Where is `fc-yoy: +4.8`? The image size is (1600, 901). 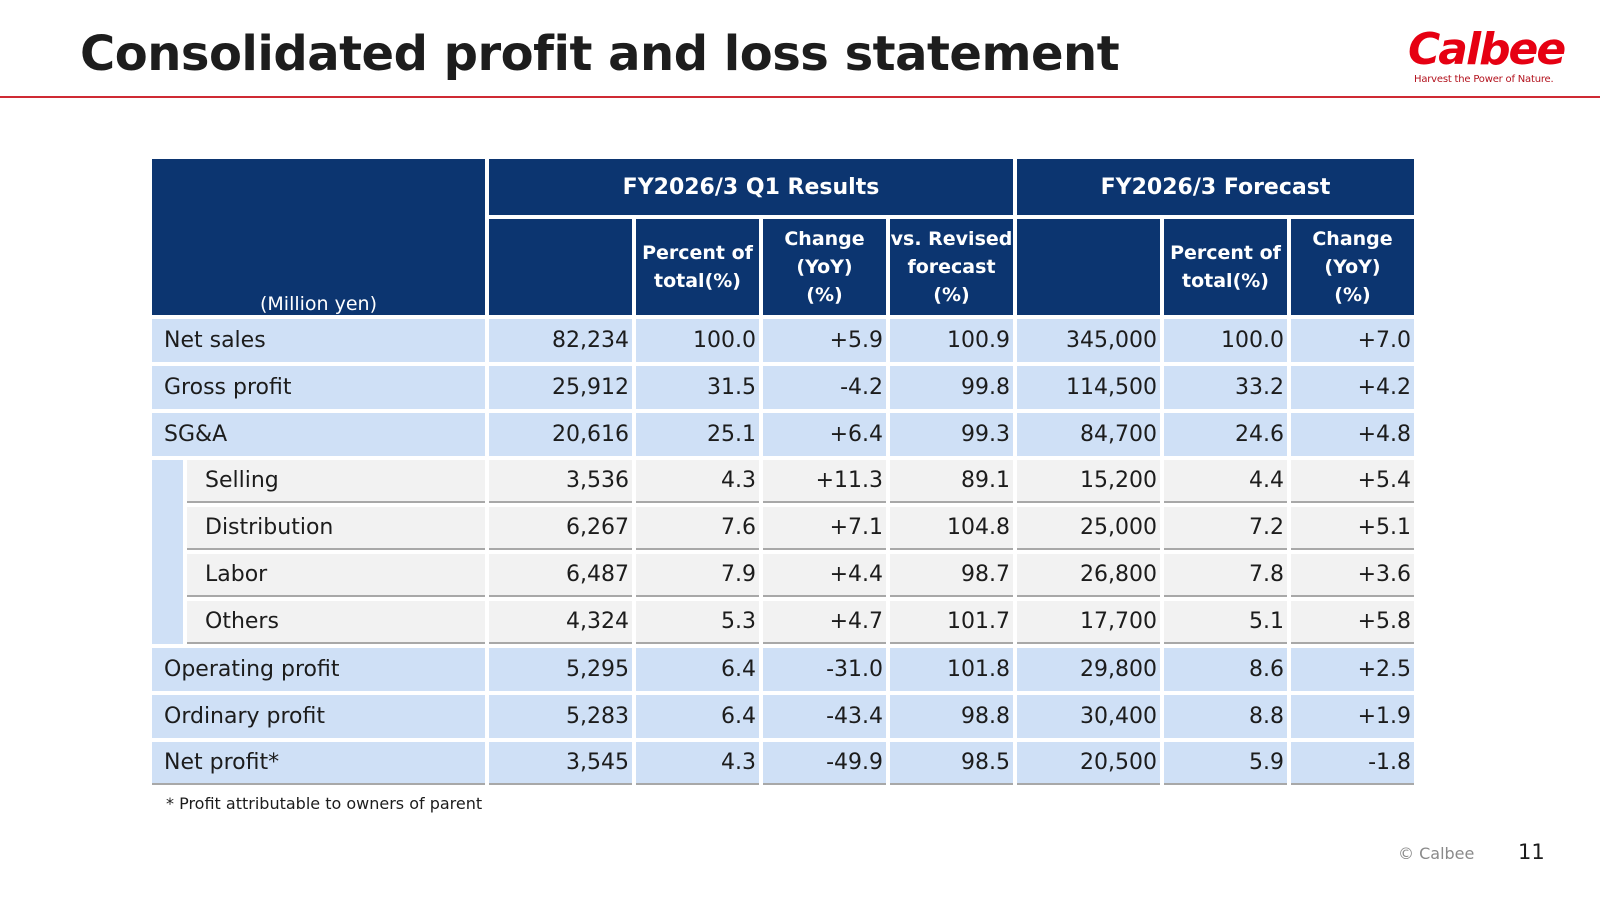
fc-yoy: +4.8 is located at coordinates (1352, 434).